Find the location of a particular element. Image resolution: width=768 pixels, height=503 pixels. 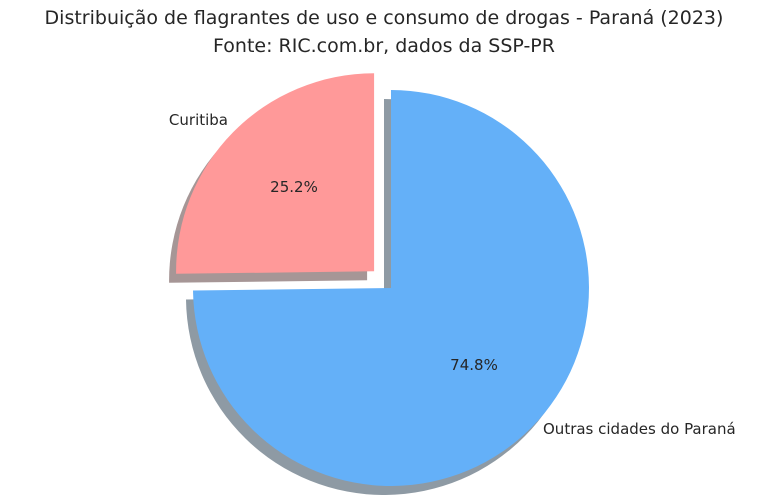

pie-pct-label-outras-cidades-do-parana: 74.8% is located at coordinates (474, 365).